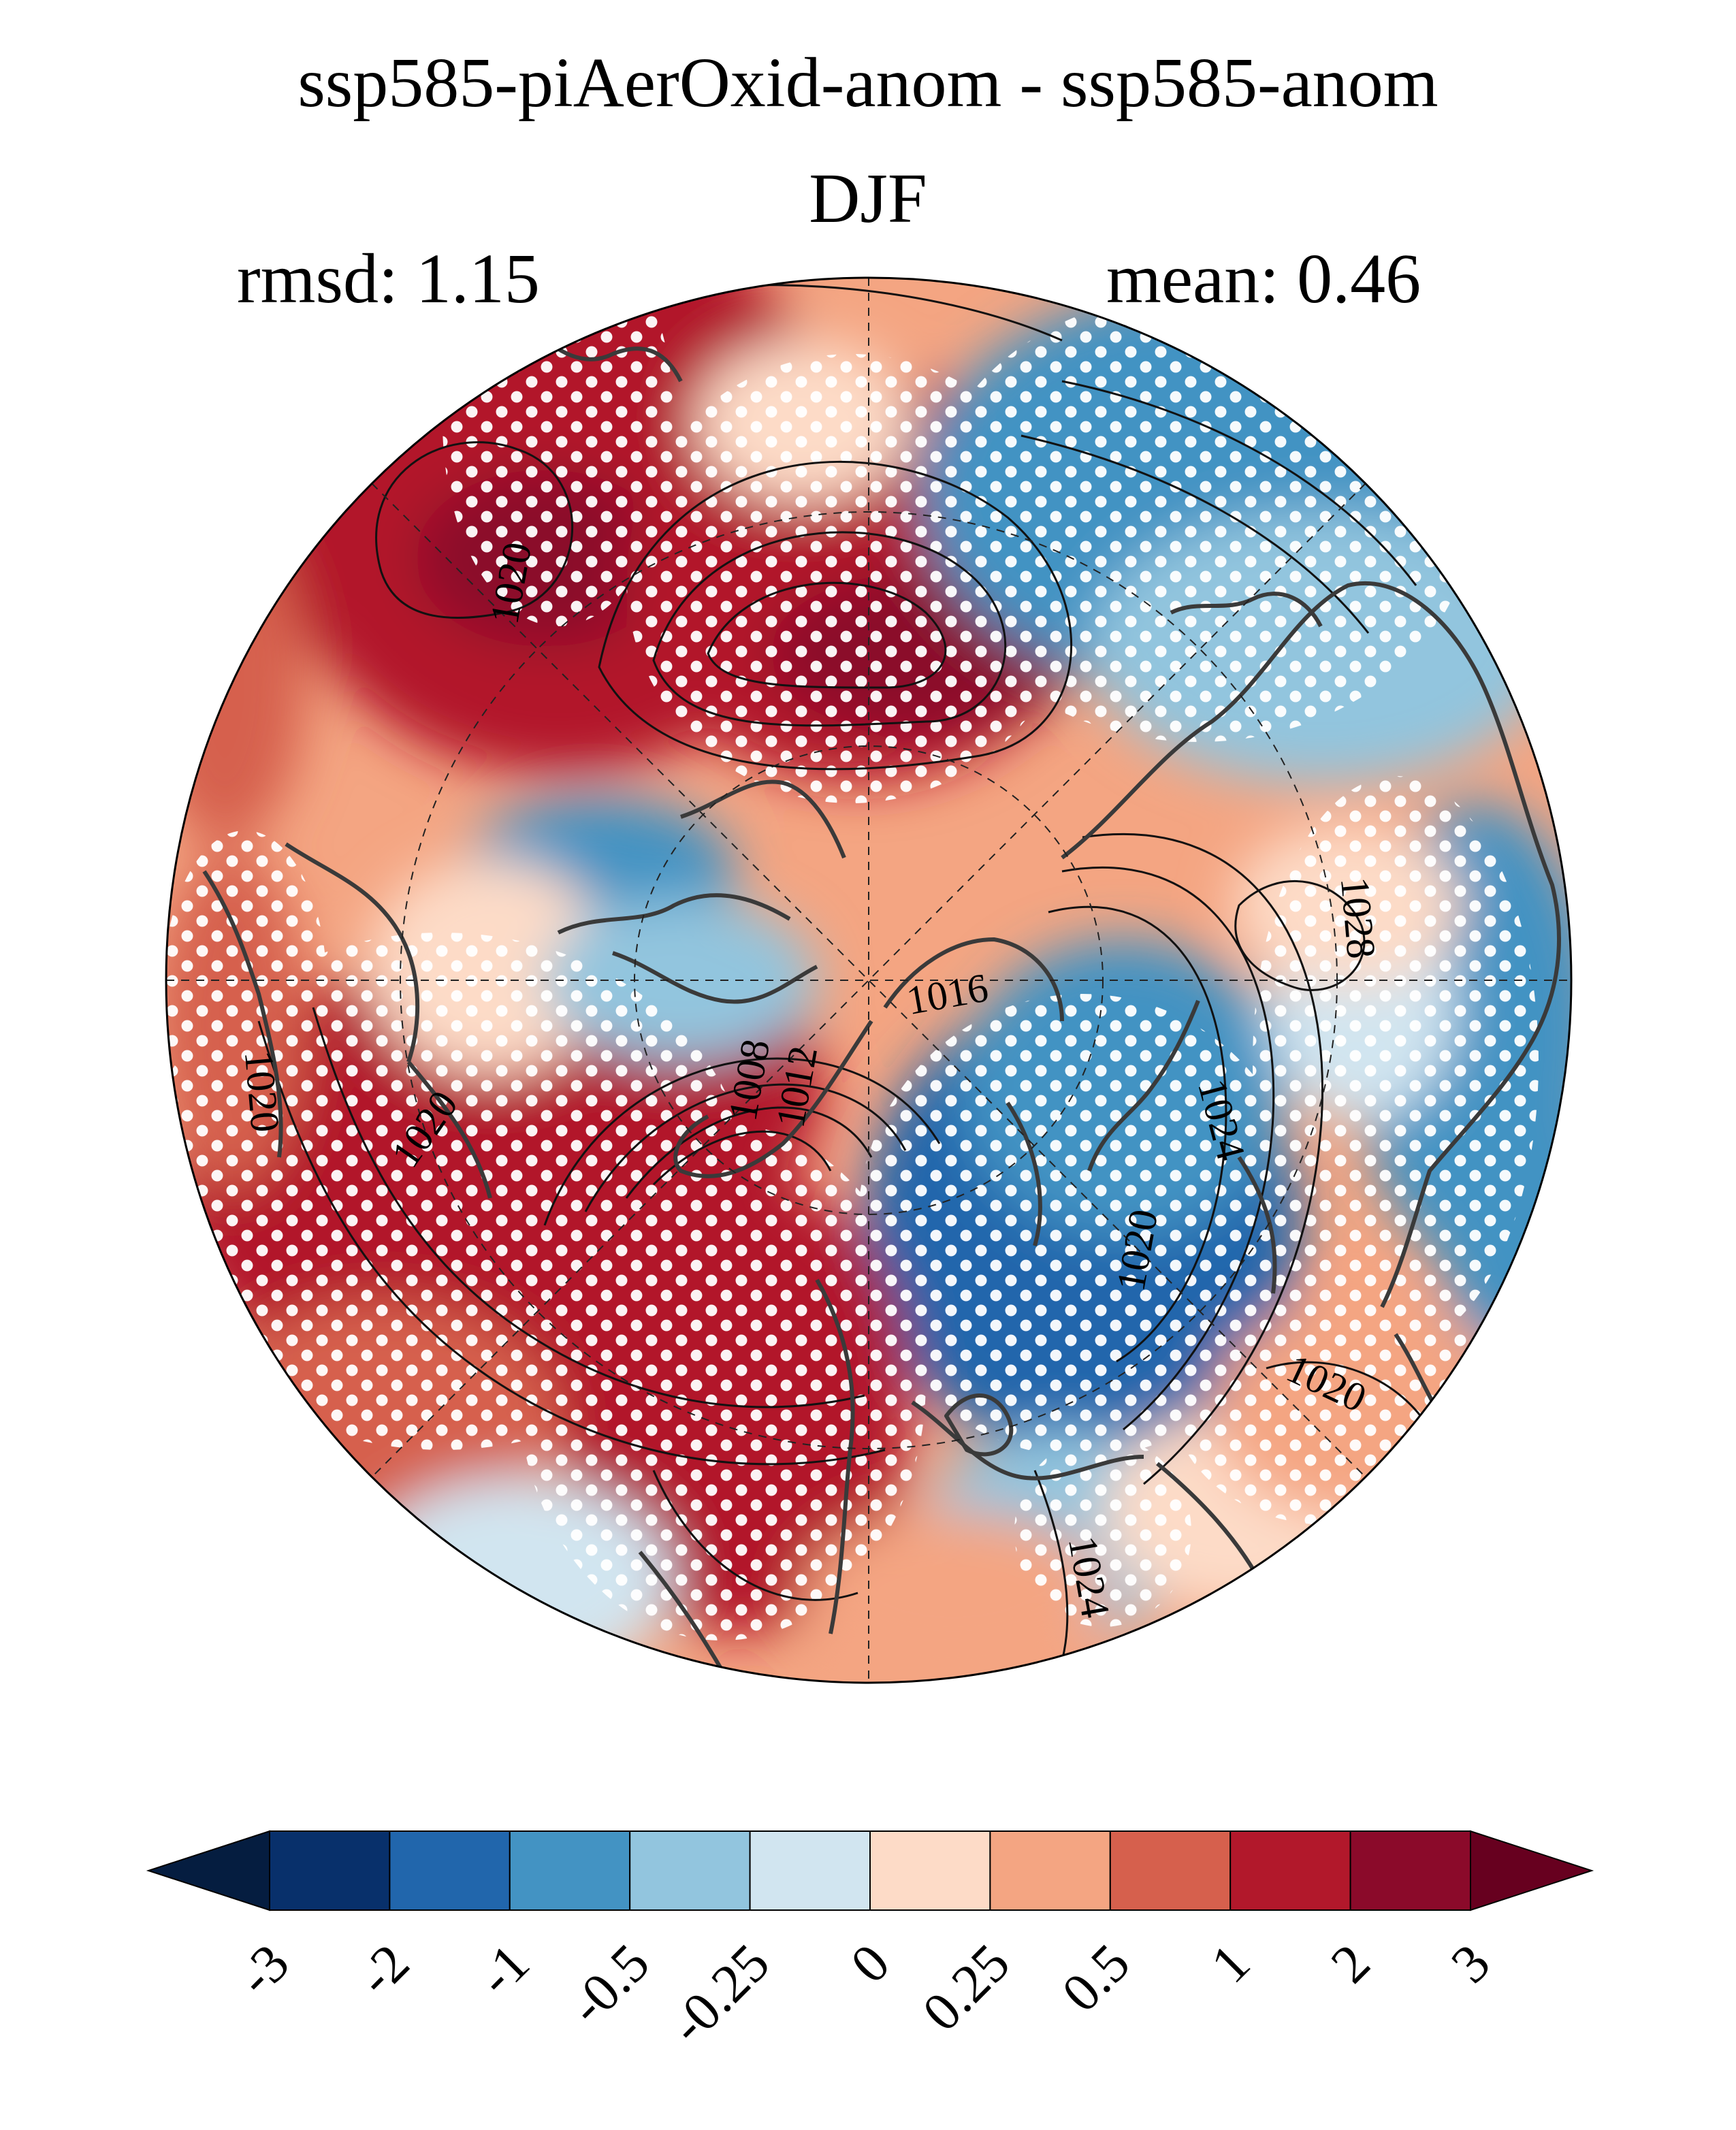 The image size is (1736, 2130). Describe the element at coordinates (868, 198) in the screenshot. I see `season-label: DJF` at that location.